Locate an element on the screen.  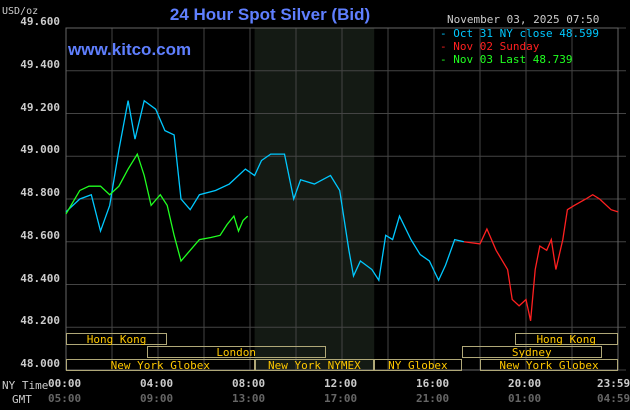
site-link: www.kitco.com is located at coordinates (130, 49).